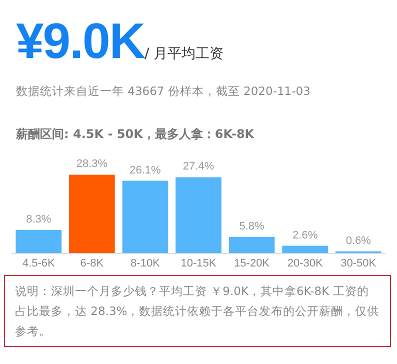 This screenshot has height=364, width=397. I want to click on x-tick-label: 10-15K, so click(198, 264).